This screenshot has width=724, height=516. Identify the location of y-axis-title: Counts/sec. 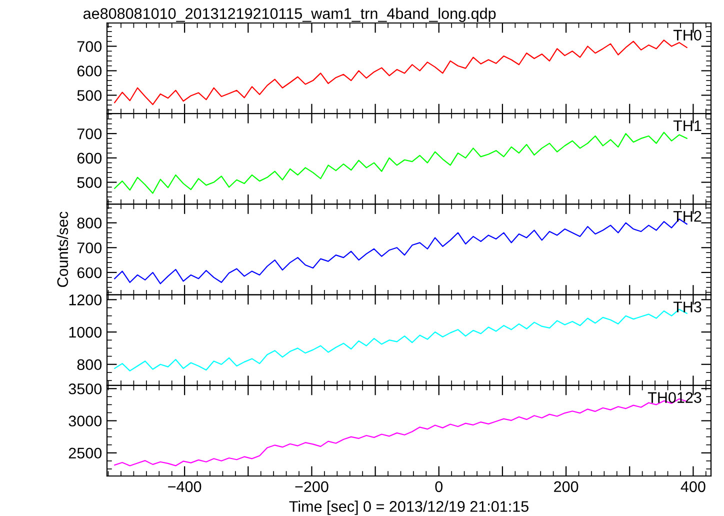
(62, 249).